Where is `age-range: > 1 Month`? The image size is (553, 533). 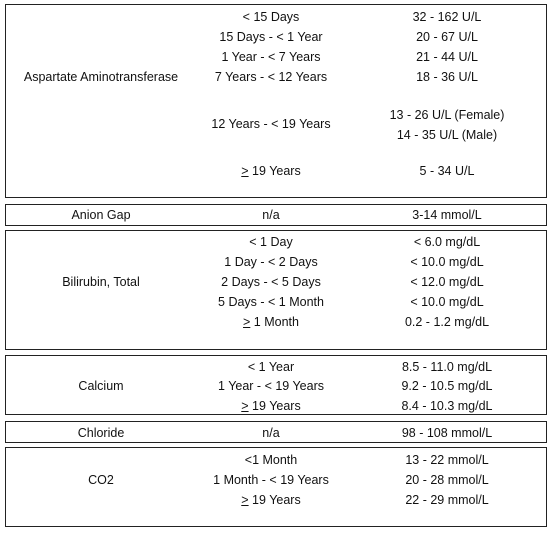
age-range: > 1 Month is located at coordinates (271, 322).